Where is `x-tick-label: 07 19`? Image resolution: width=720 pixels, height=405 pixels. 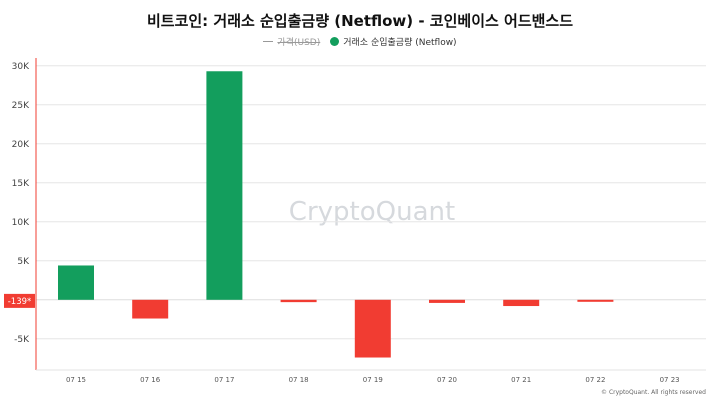 x-tick-label: 07 19 is located at coordinates (373, 380).